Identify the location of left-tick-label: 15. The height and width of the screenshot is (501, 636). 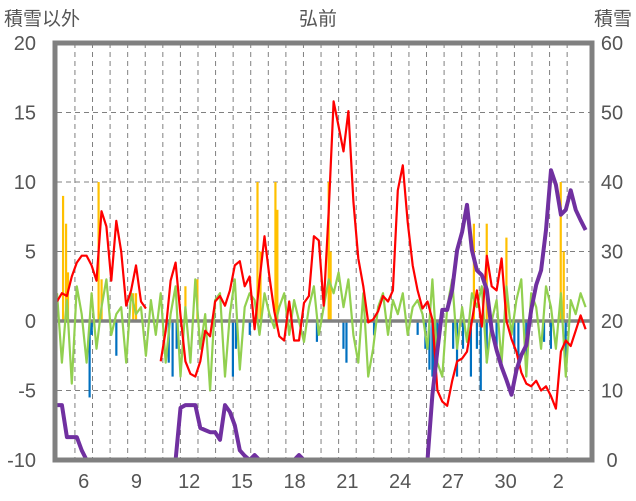
(25, 114).